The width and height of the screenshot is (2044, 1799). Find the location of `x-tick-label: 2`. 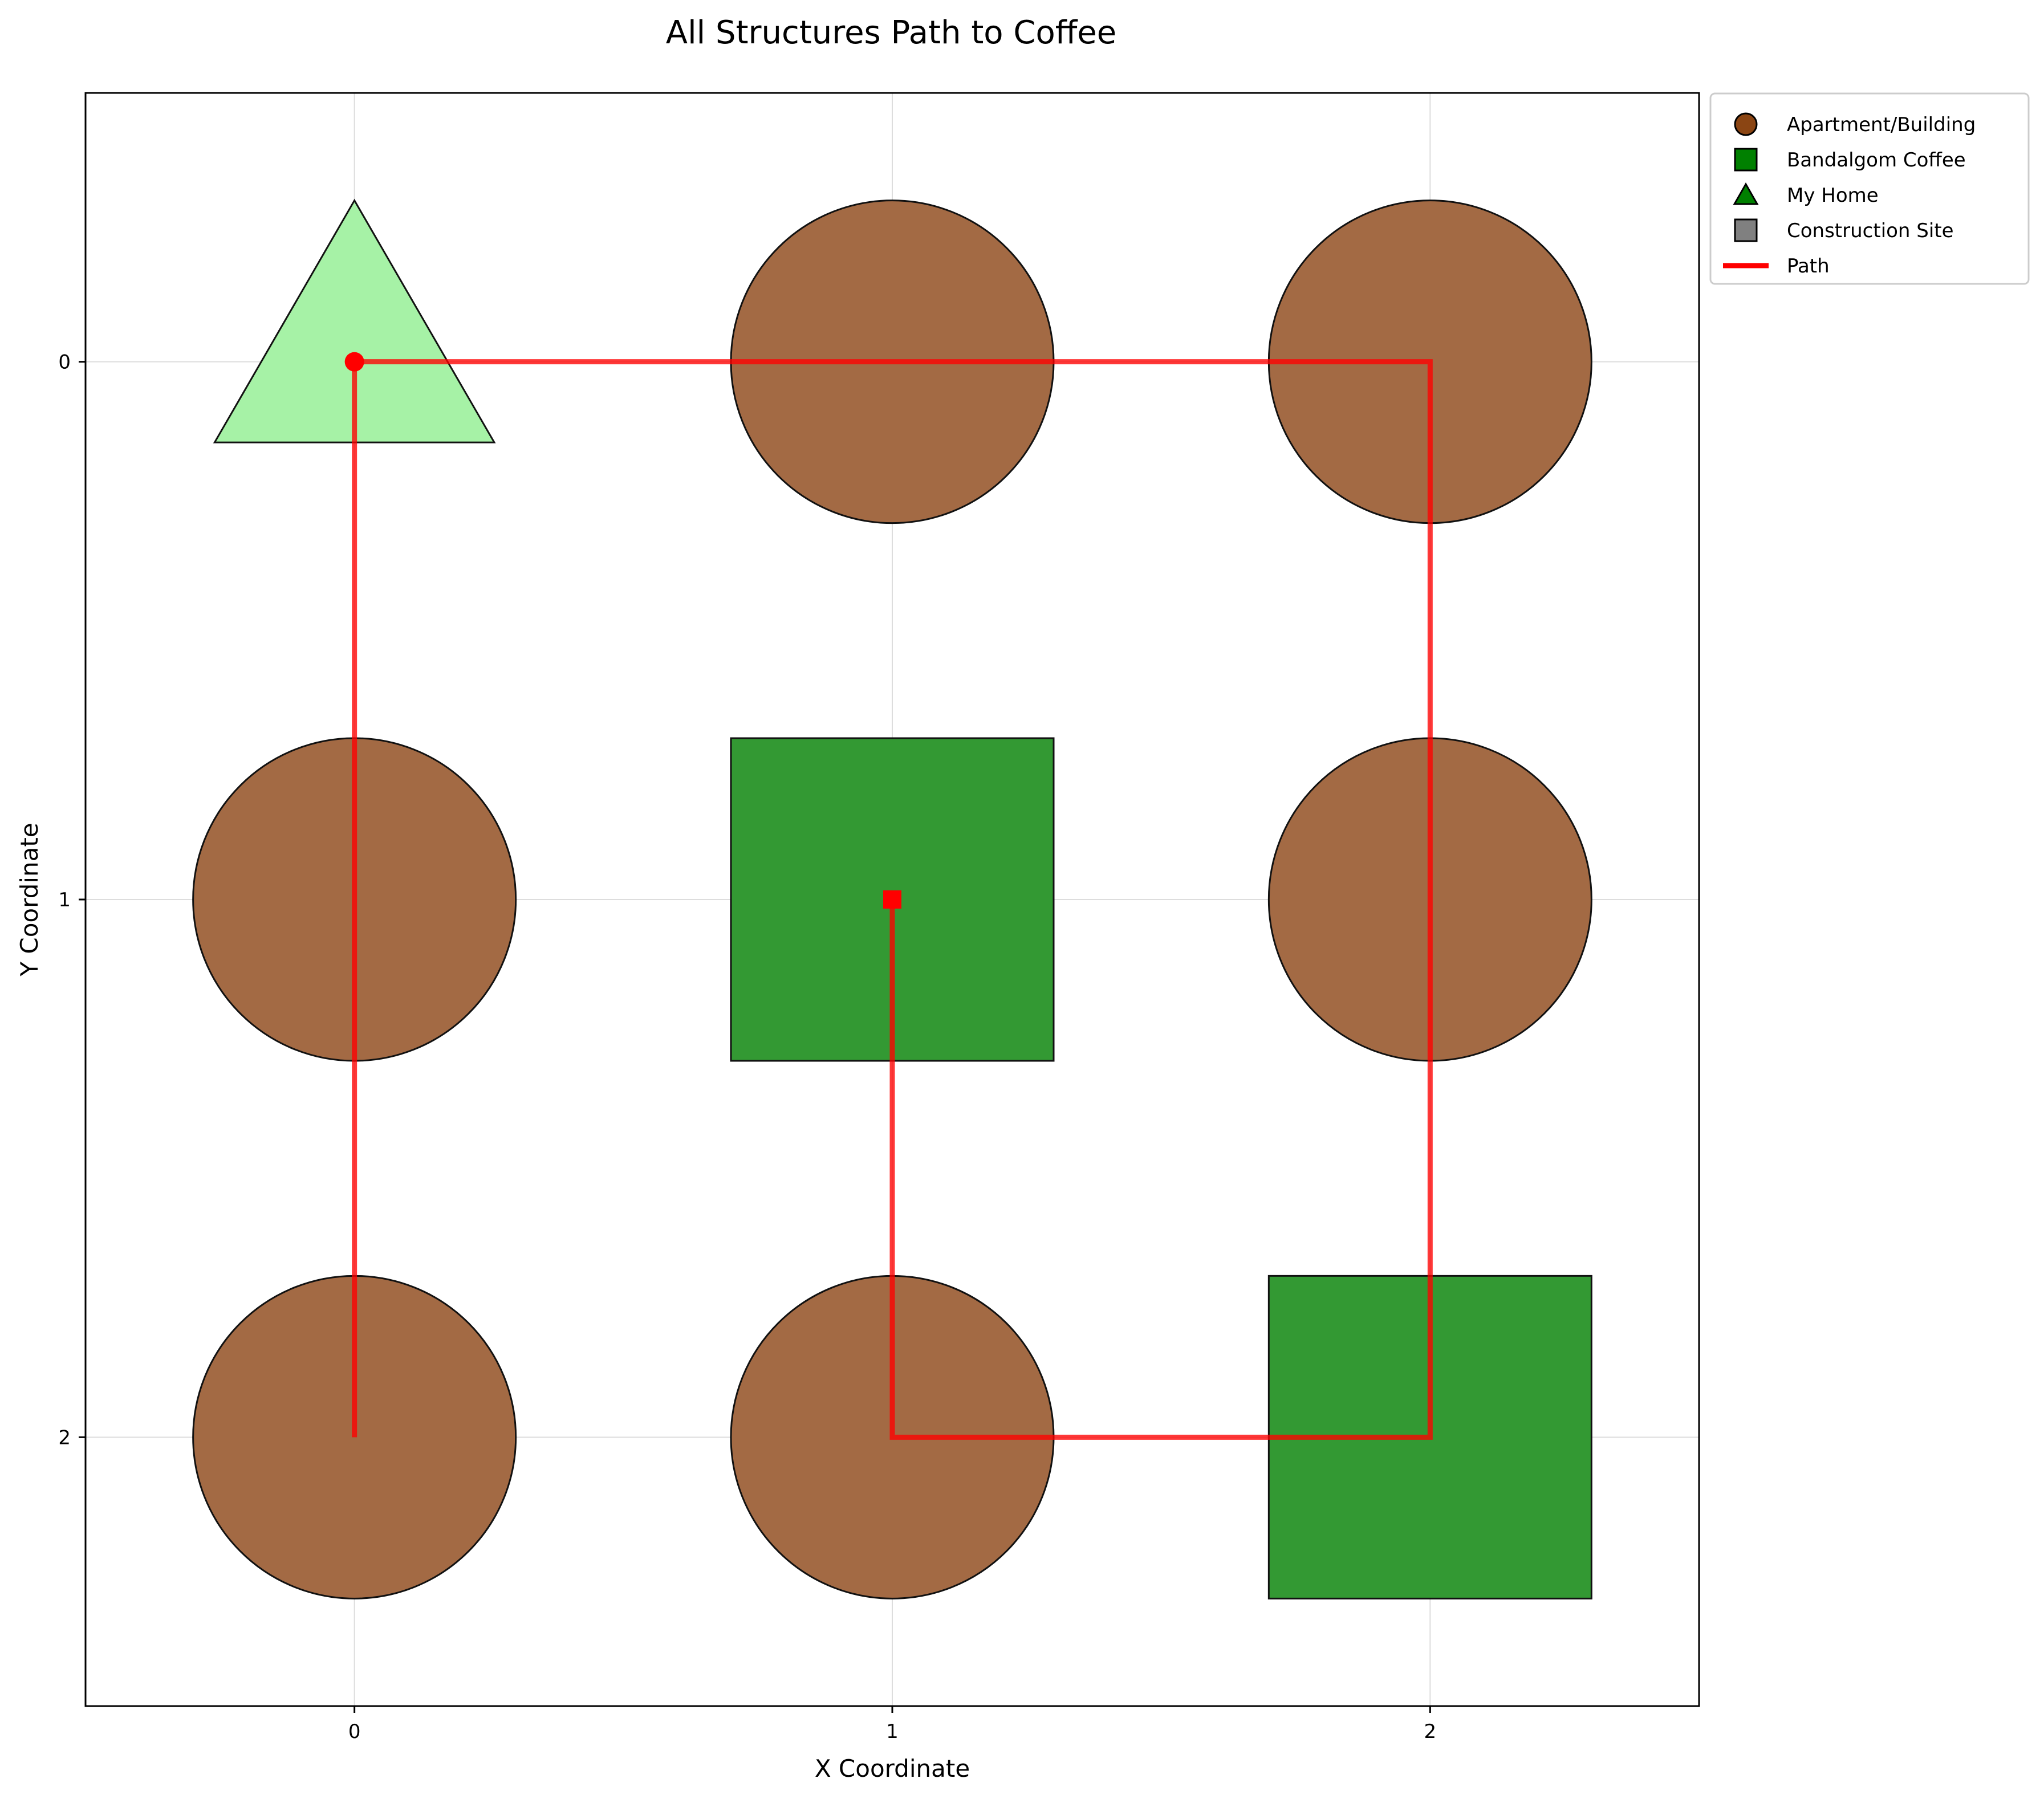

x-tick-label: 2 is located at coordinates (1431, 1731).